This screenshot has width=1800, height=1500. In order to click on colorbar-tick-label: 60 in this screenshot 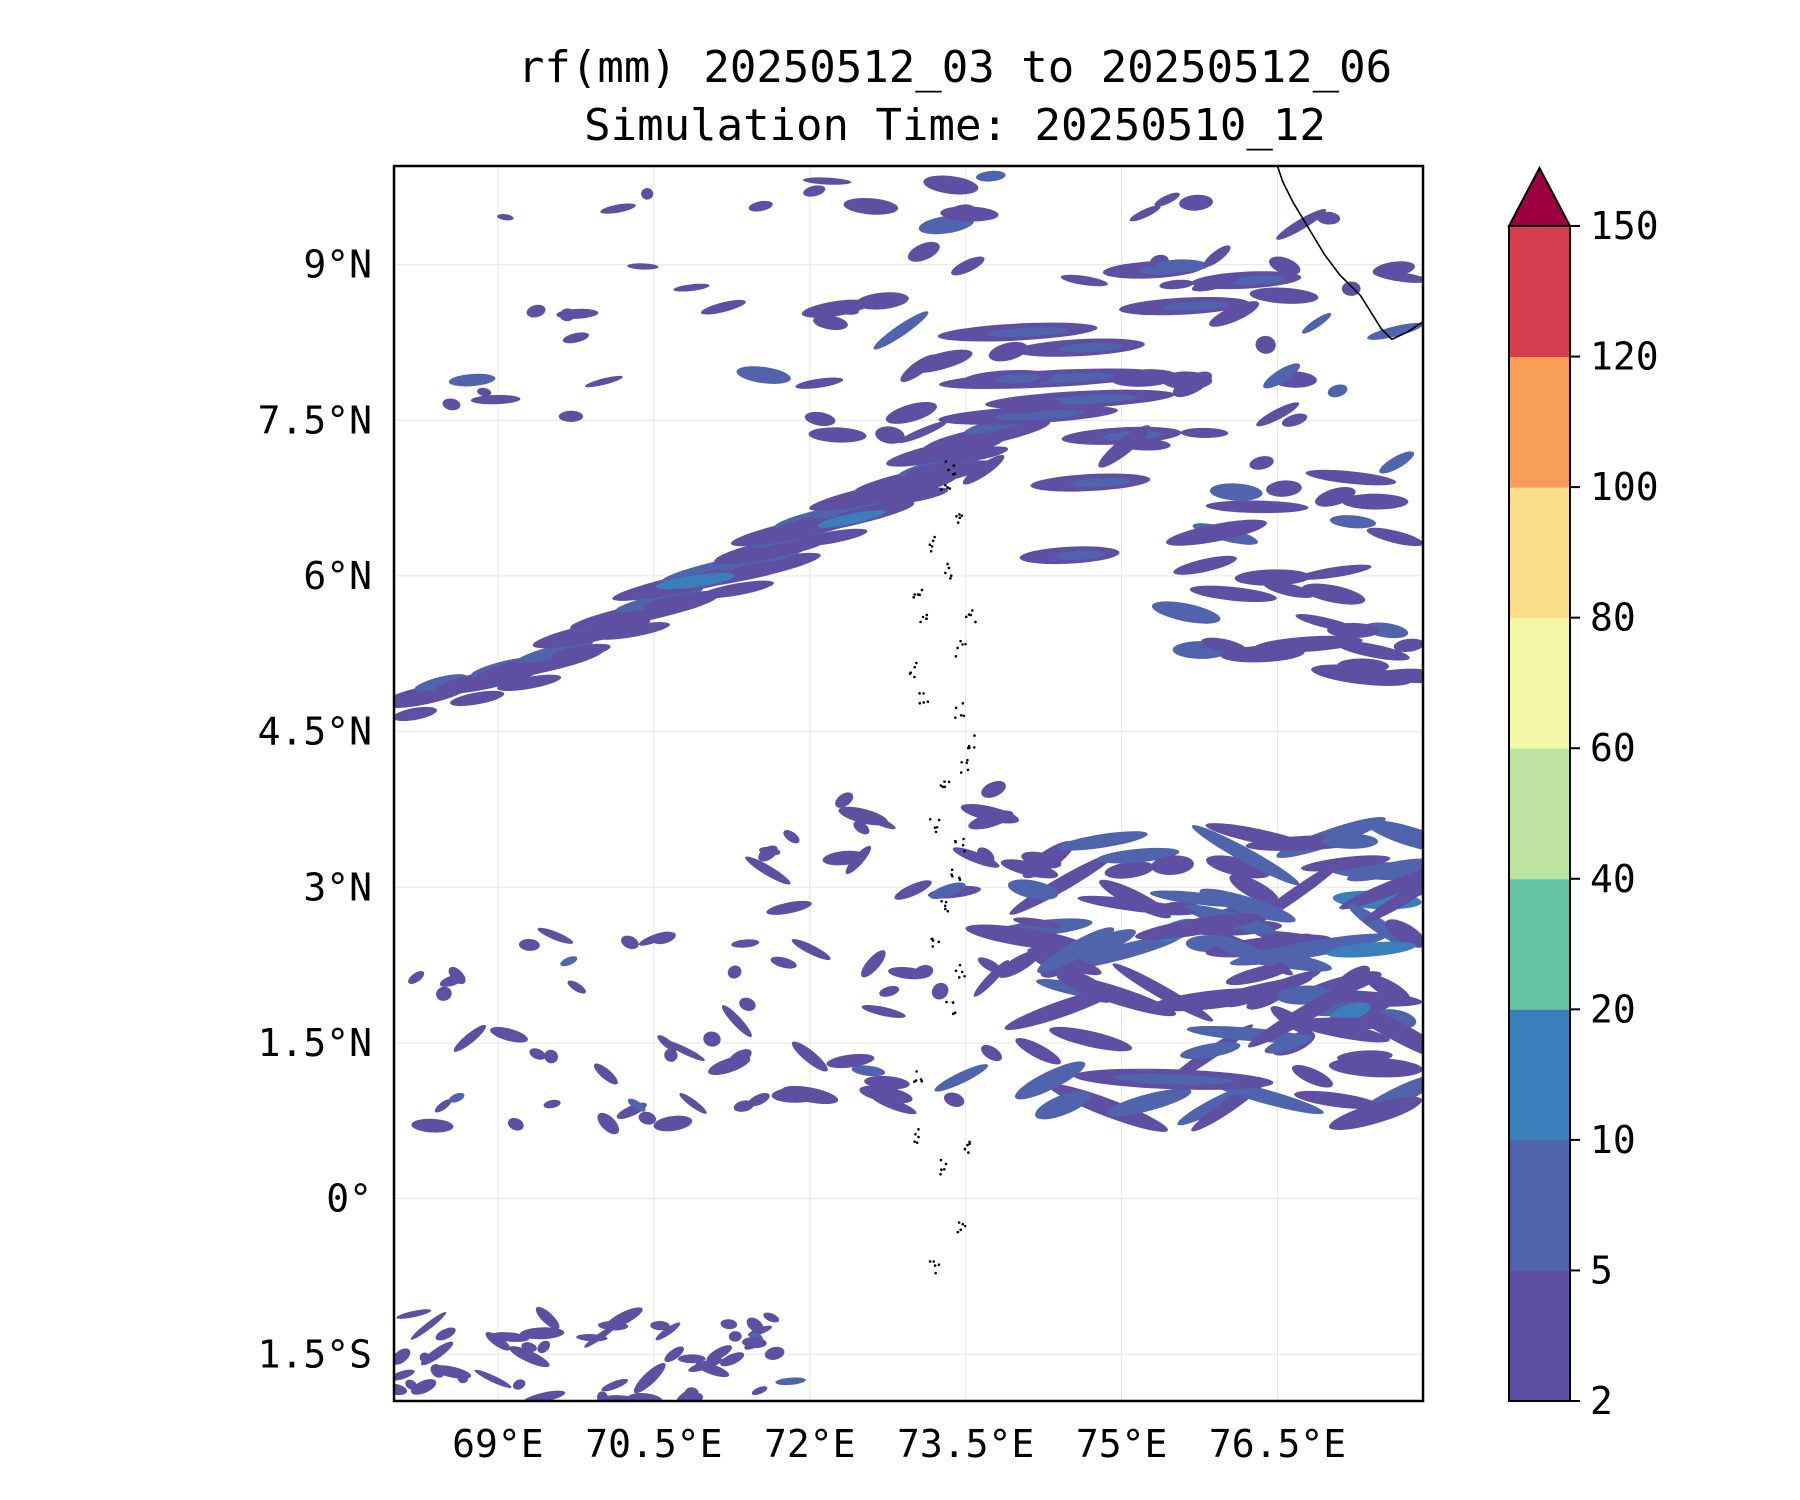, I will do `click(1613, 748)`.